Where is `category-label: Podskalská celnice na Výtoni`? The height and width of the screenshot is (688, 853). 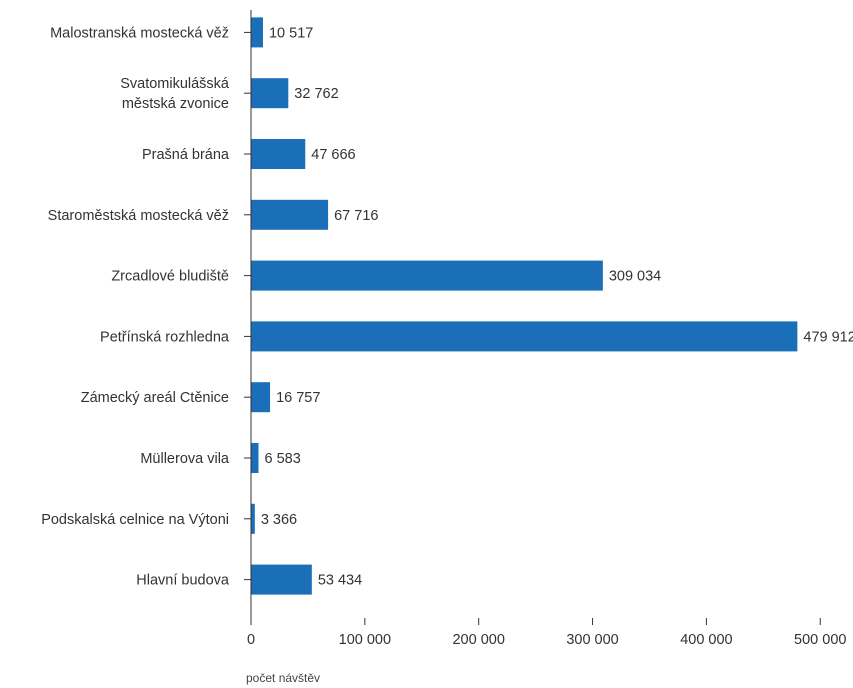 category-label: Podskalská celnice na Výtoni is located at coordinates (135, 520).